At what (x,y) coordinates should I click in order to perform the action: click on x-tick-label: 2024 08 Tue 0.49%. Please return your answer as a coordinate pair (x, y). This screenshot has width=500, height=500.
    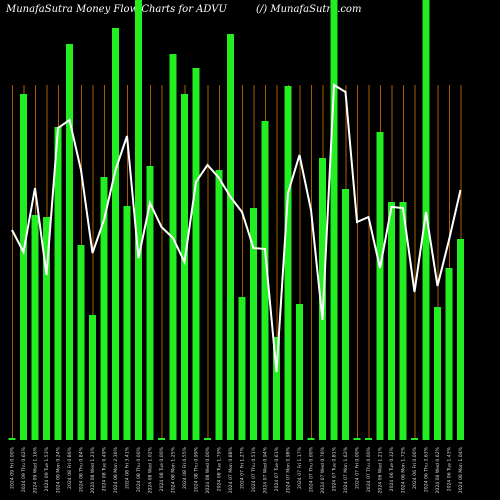
    Looking at the image, I should click on (105, 468).